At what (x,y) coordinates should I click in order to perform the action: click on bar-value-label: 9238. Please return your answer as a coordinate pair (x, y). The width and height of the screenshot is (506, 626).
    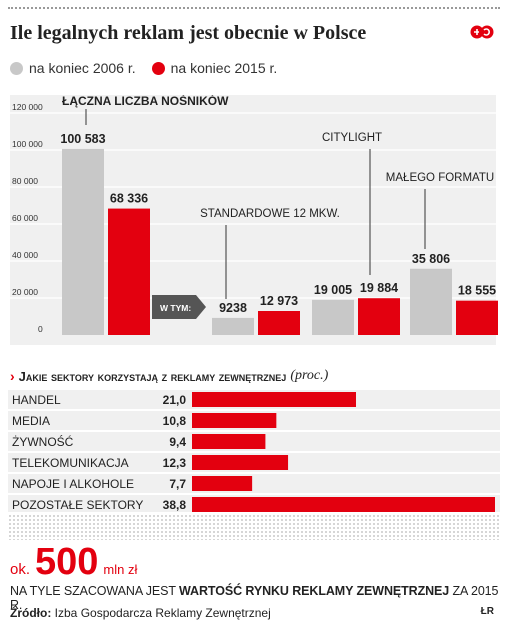
    Looking at the image, I should click on (233, 308).